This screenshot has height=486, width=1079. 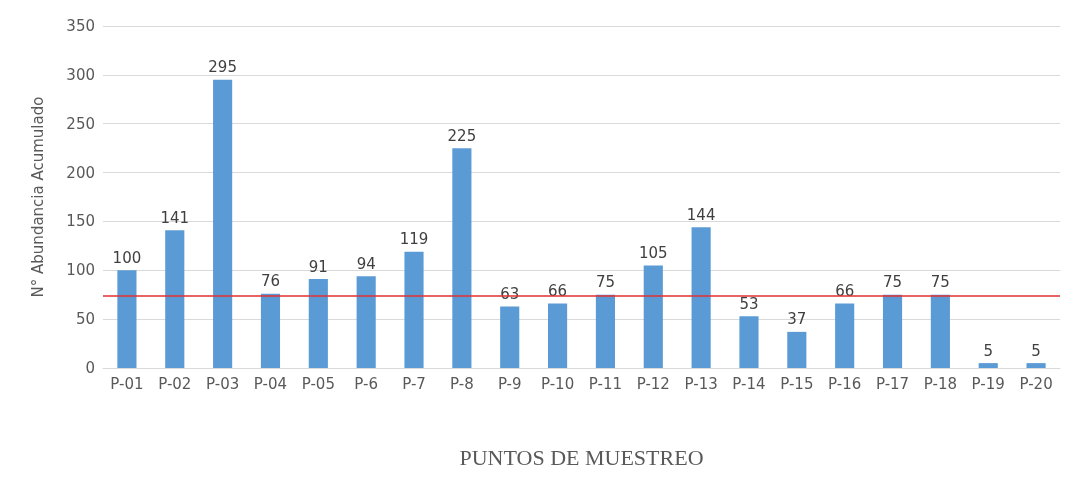 What do you see at coordinates (80, 26) in the screenshot?
I see `y-tick-label: 350` at bounding box center [80, 26].